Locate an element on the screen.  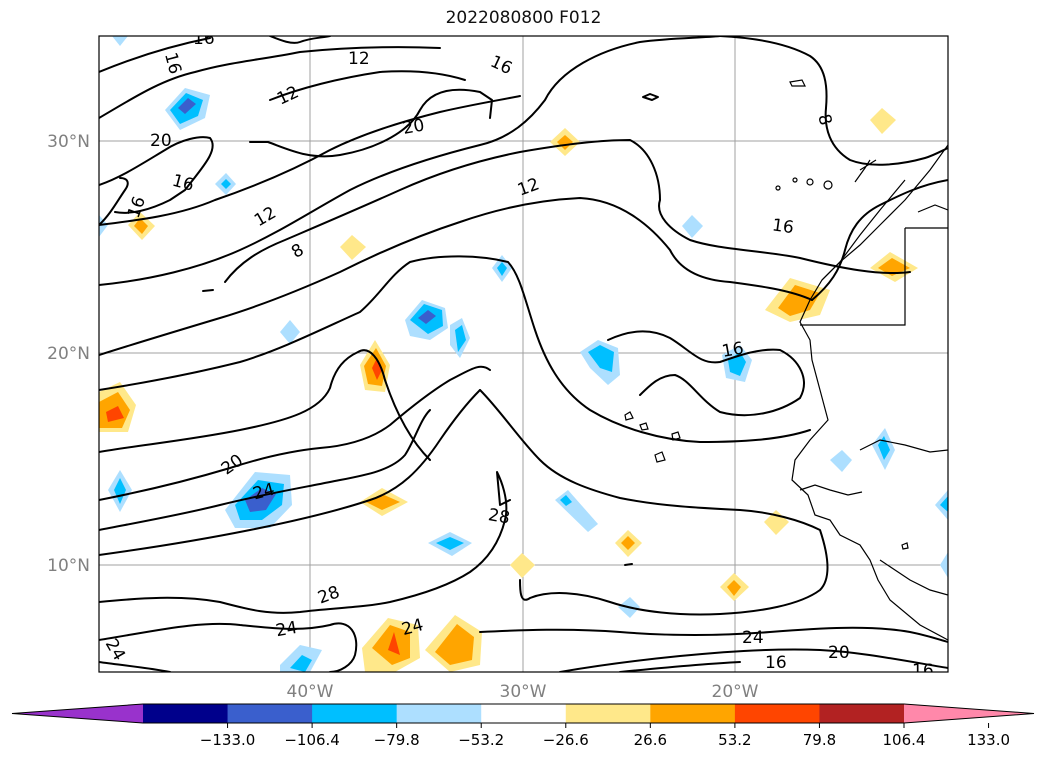
longitude-labels: 40°W 30°W 20°W is located at coordinates (523, 692).